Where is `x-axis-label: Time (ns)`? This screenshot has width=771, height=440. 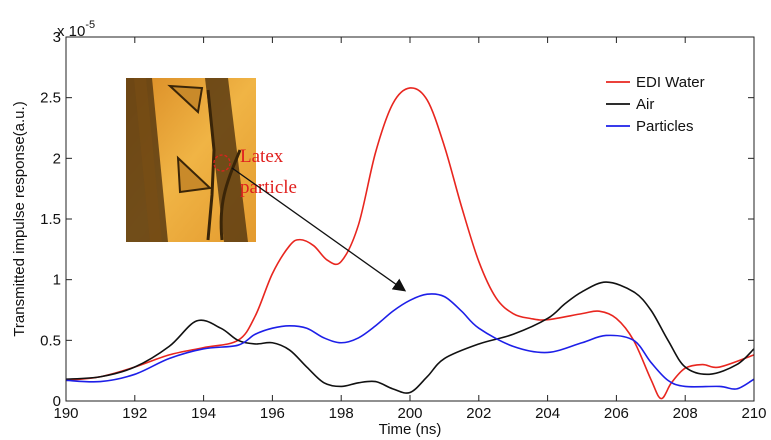
x-axis-label: Time (ns) is located at coordinates (410, 429).